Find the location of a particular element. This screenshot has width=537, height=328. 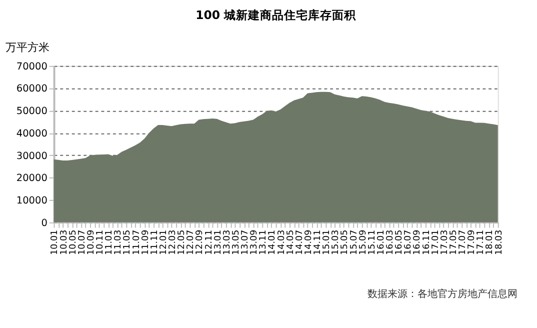

x-tick-label: 16.07 is located at coordinates (409, 242).